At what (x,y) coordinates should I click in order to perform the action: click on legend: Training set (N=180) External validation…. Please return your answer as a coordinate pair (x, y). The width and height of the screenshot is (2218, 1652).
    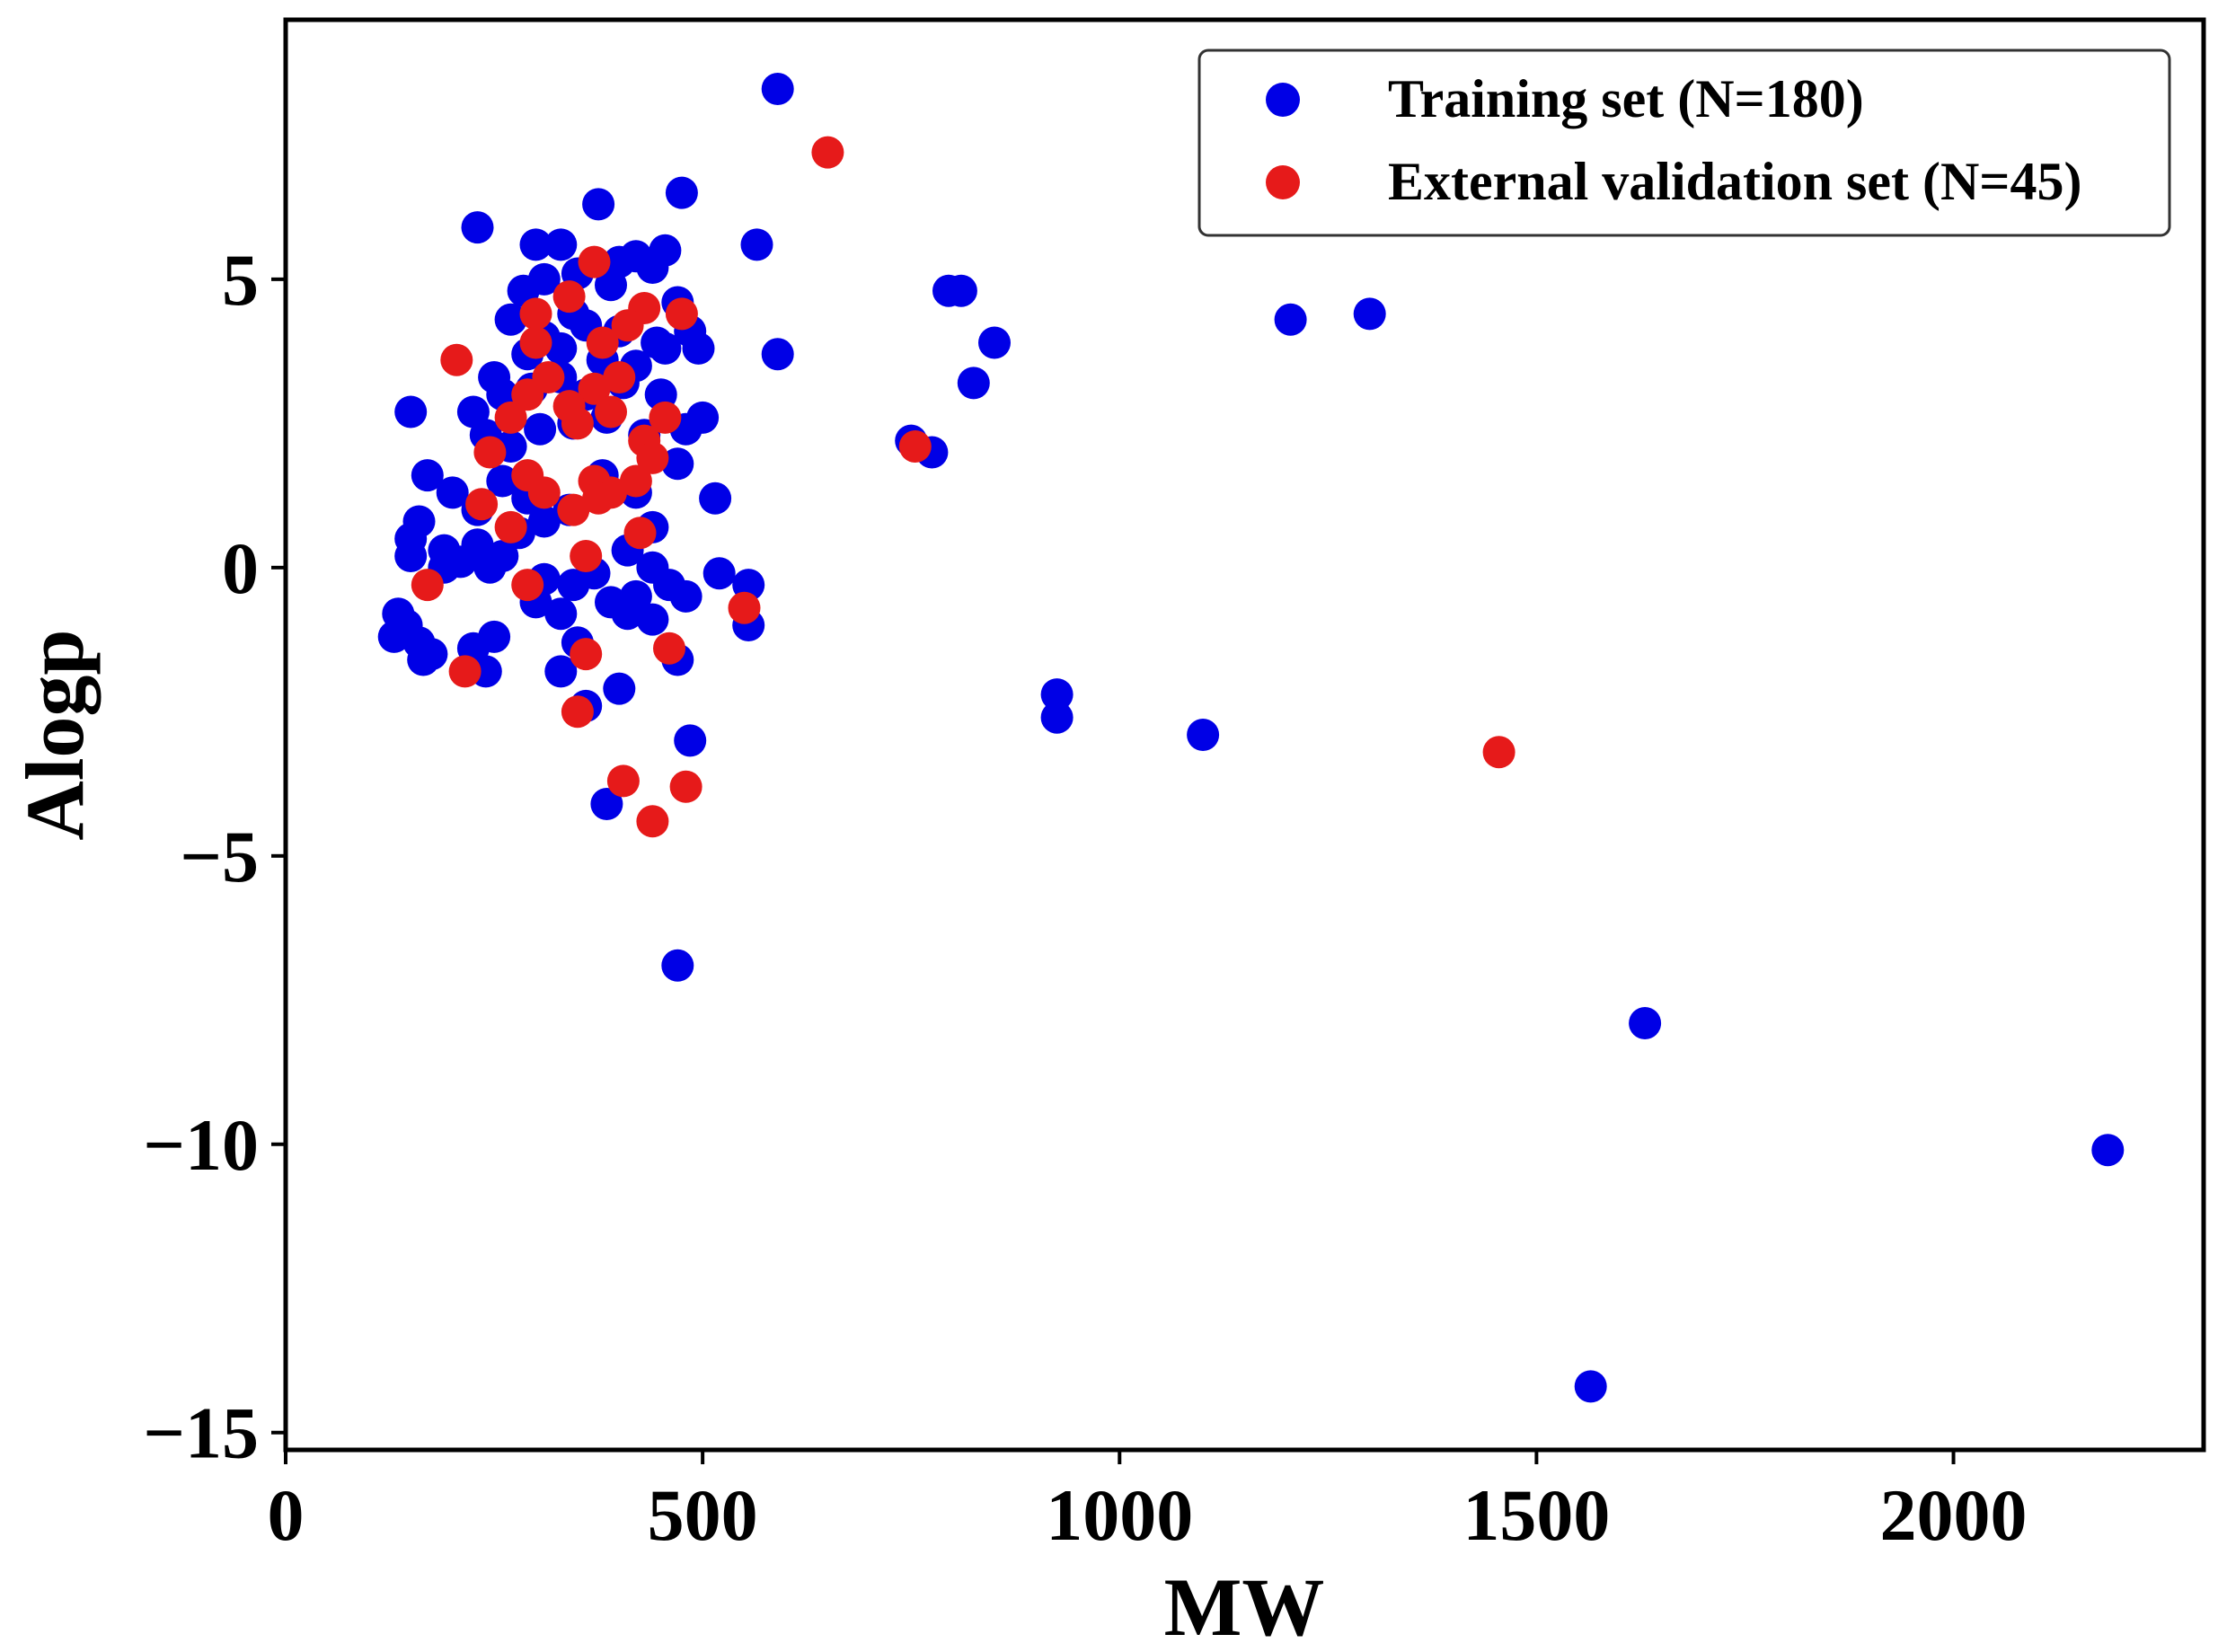
    Looking at the image, I should click on (1684, 143).